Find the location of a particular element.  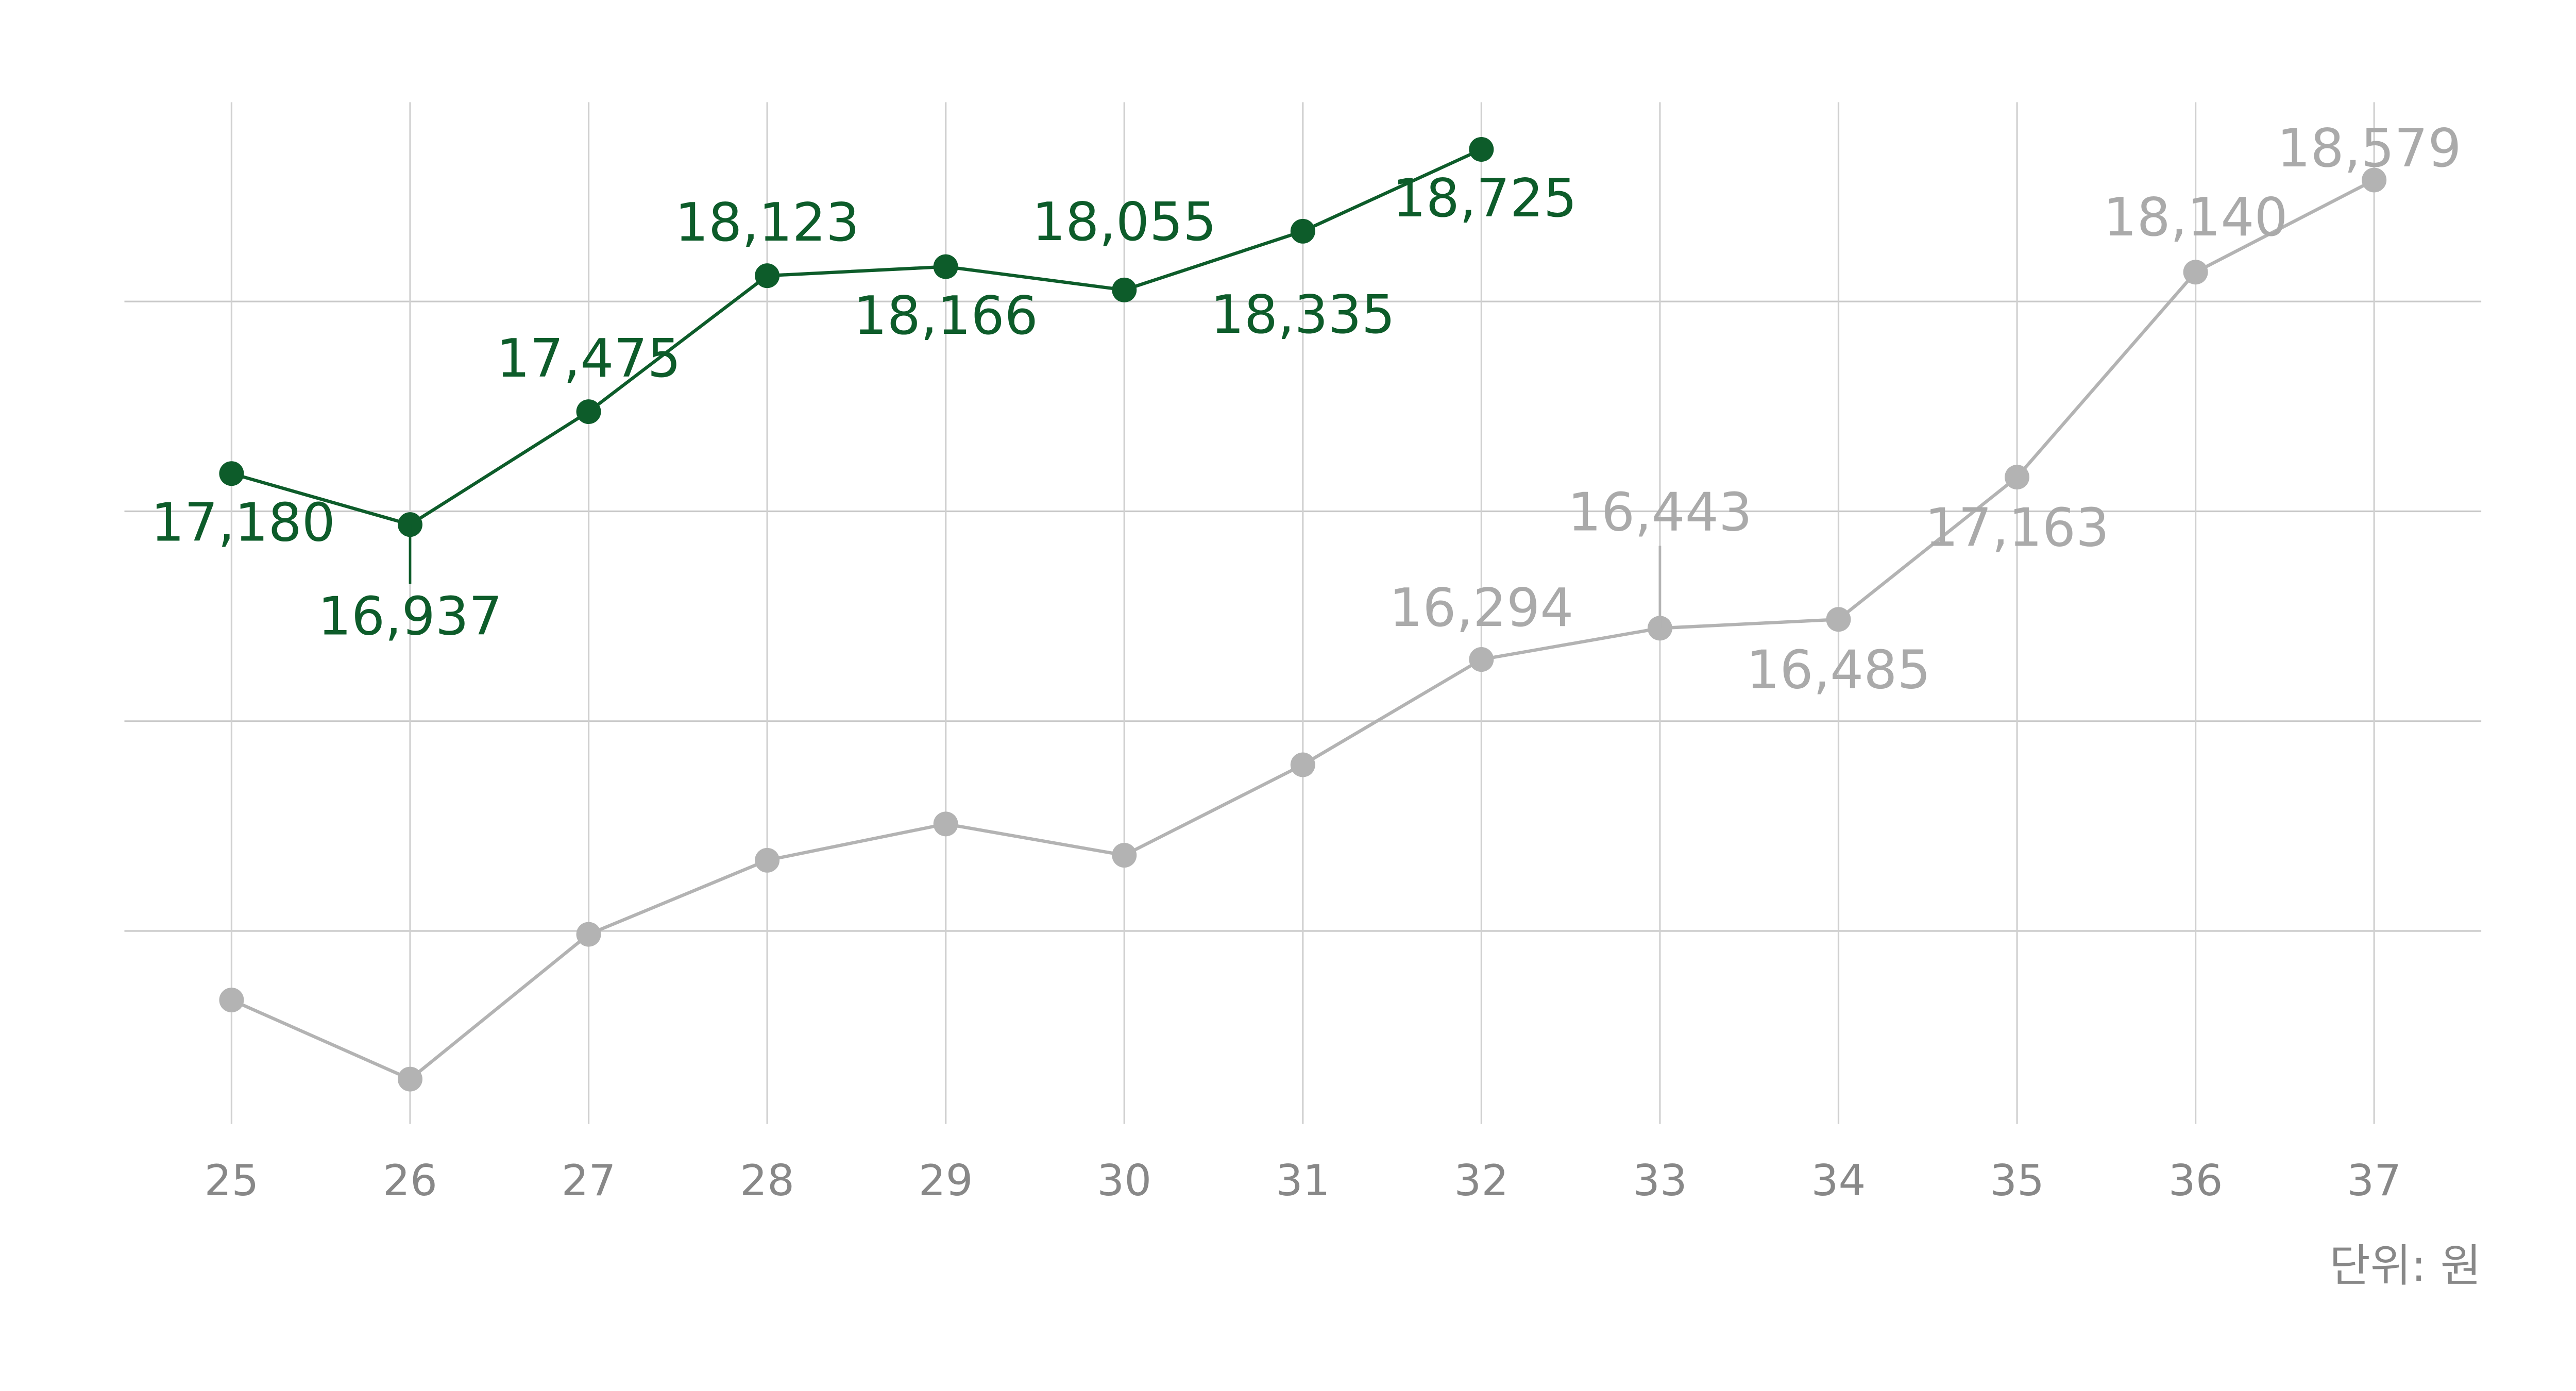

x-tick-label: 37 is located at coordinates (2374, 1181).